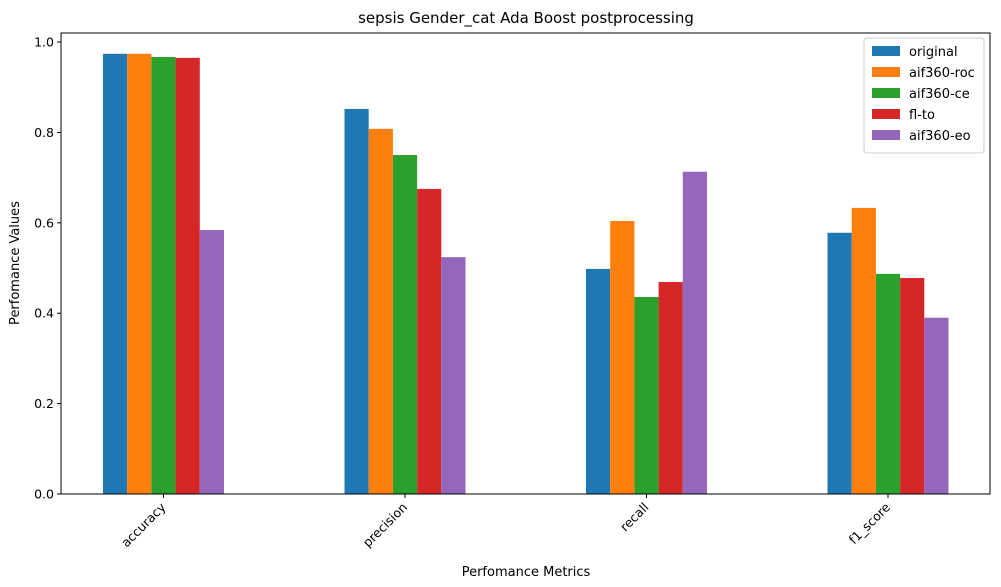 The image size is (1001, 587). What do you see at coordinates (15, 263) in the screenshot?
I see `y-axis-title: Perfomance Values` at bounding box center [15, 263].